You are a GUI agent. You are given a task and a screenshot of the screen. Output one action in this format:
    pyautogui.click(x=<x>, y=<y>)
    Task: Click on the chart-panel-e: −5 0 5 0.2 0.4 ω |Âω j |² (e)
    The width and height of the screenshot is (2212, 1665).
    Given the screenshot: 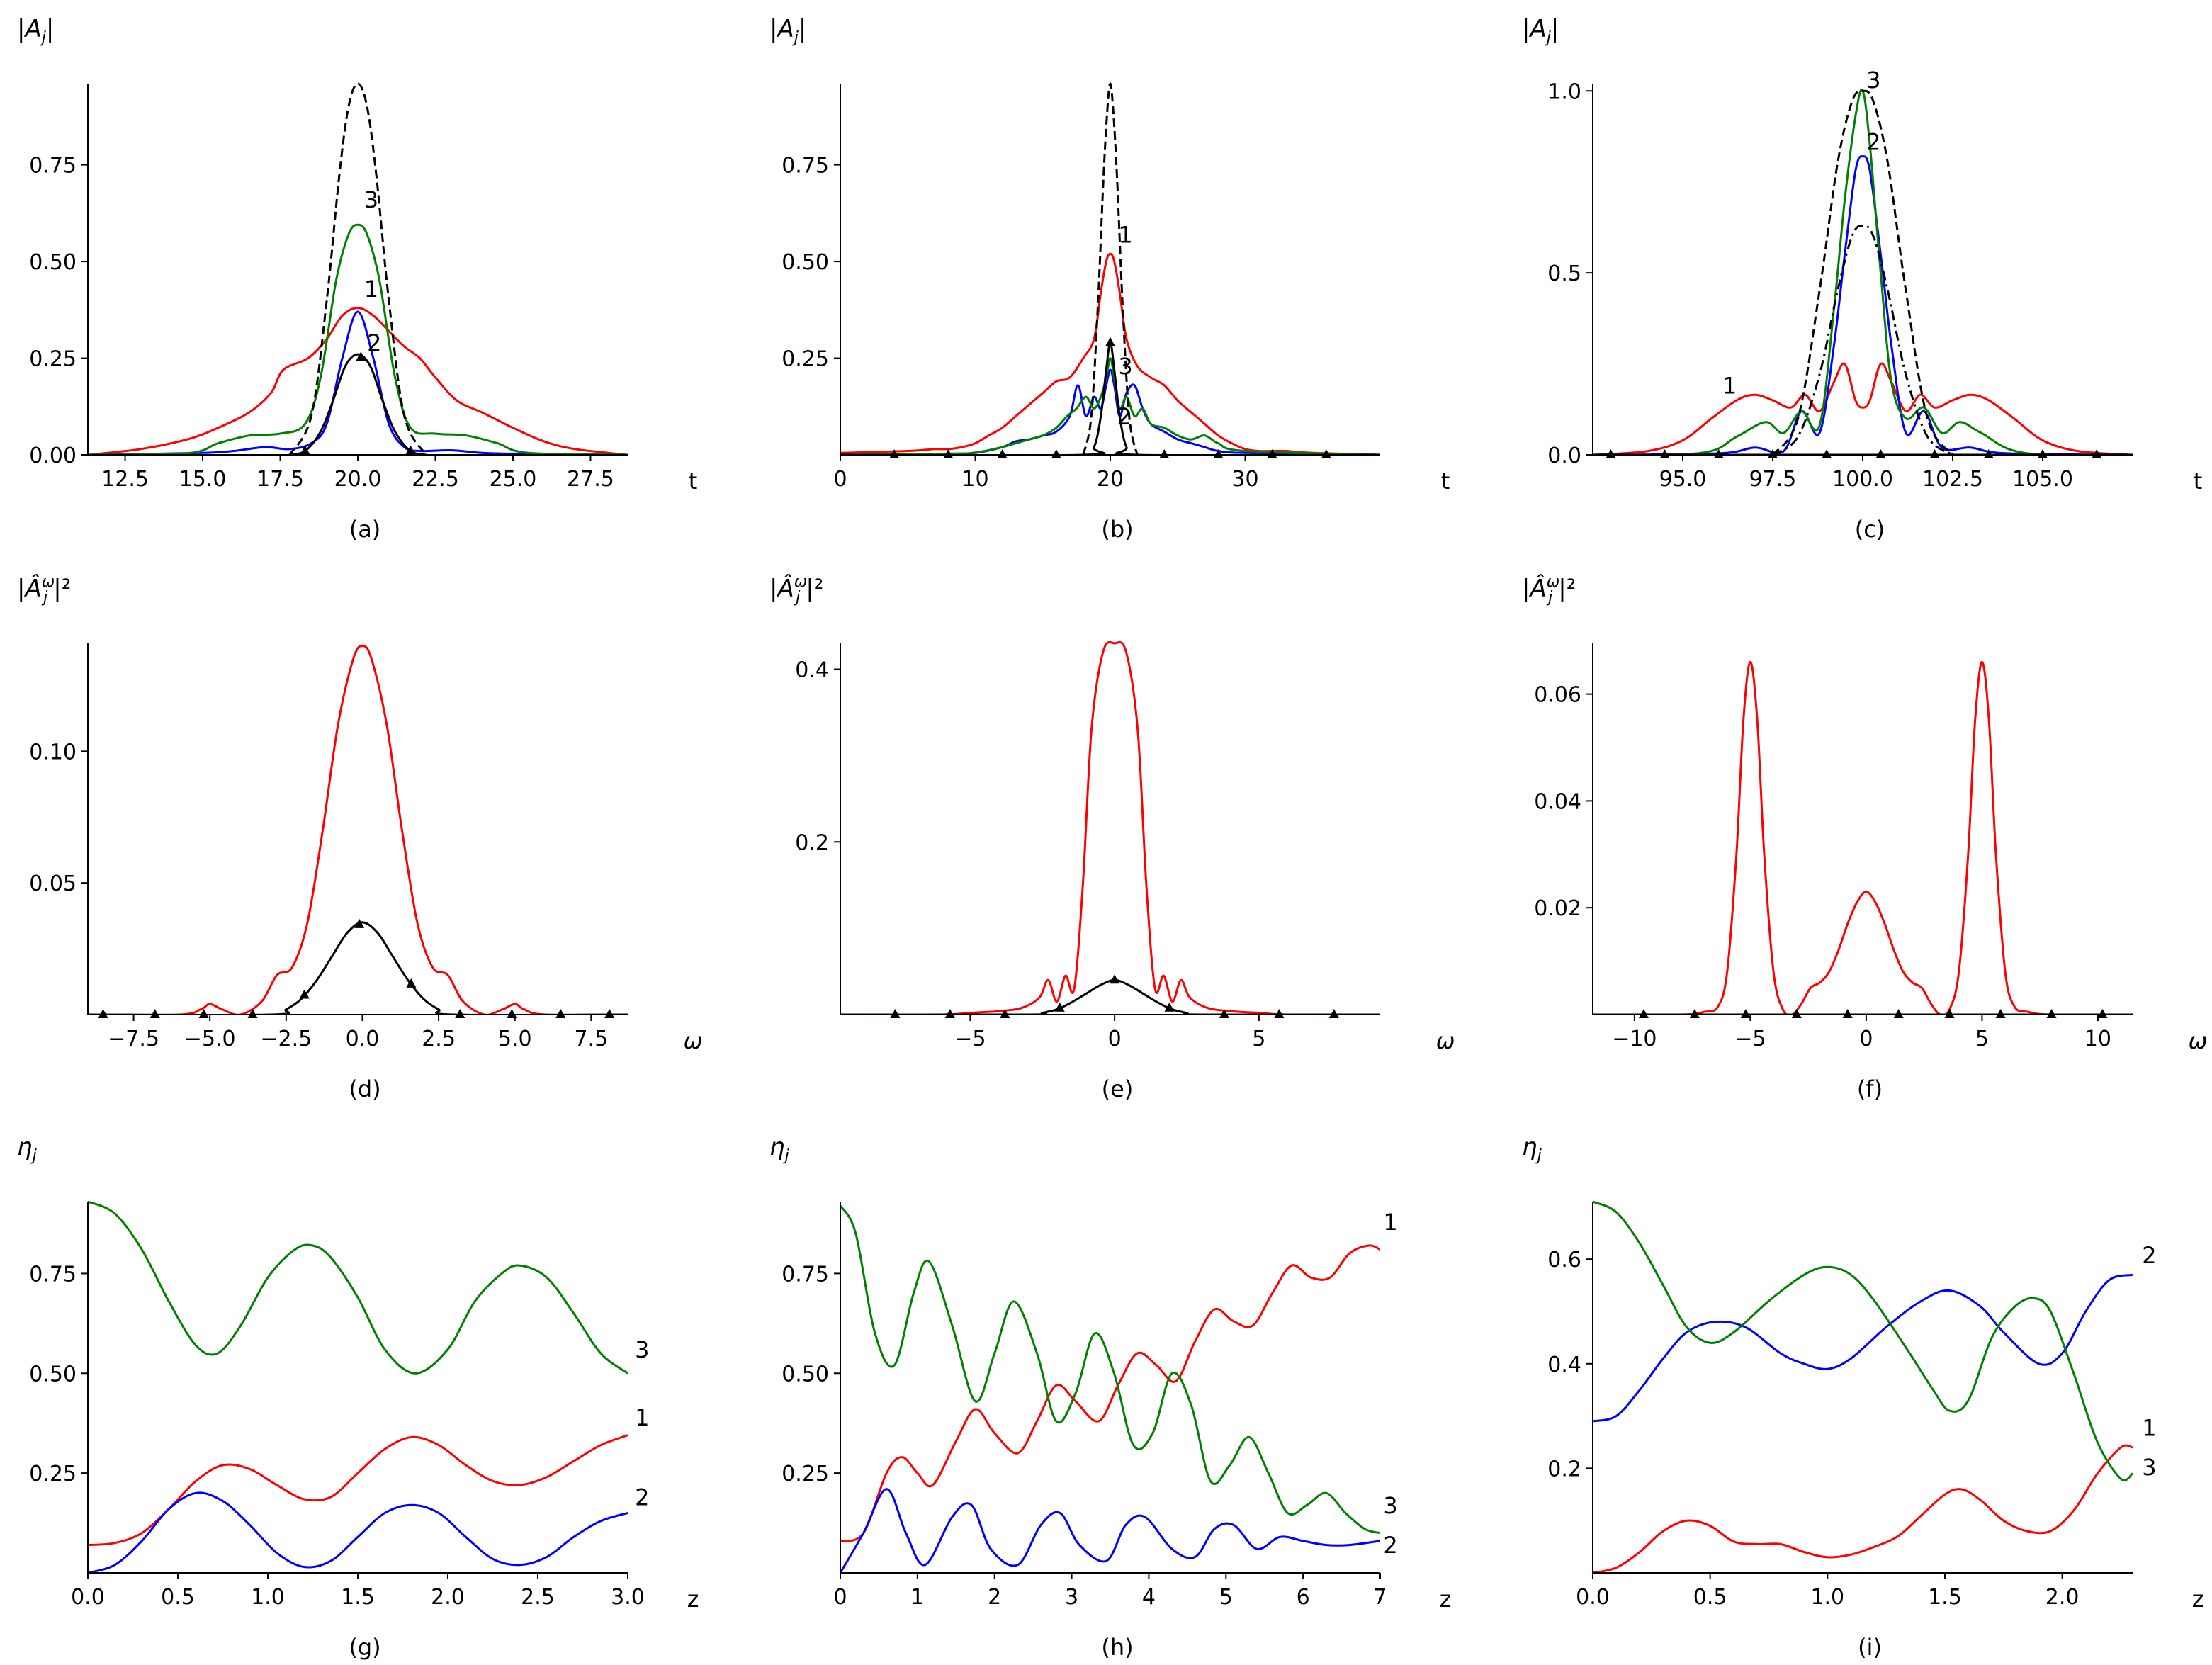 What is the action you would take?
    pyautogui.click(x=1112, y=837)
    